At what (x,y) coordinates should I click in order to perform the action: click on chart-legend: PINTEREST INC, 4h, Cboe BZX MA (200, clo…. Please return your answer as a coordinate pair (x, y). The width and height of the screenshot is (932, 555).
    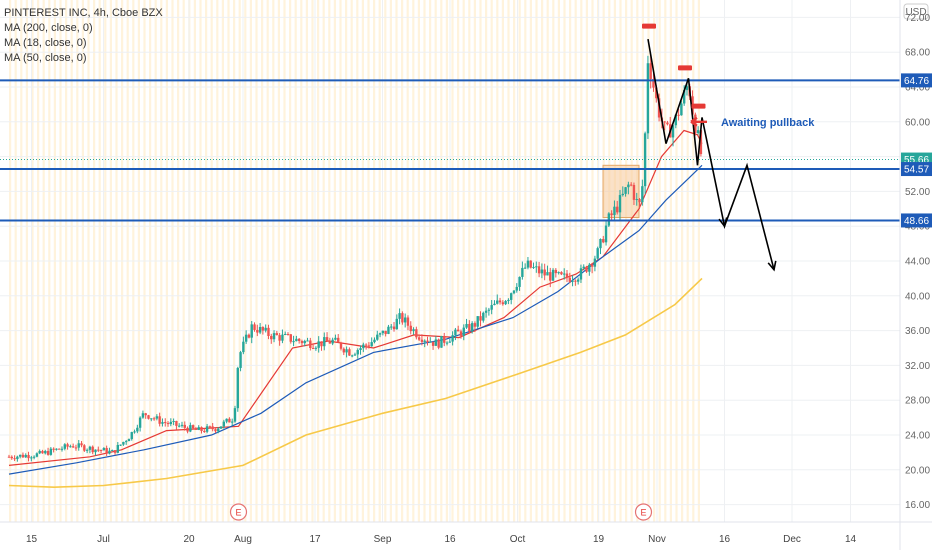
    Looking at the image, I should click on (83, 36).